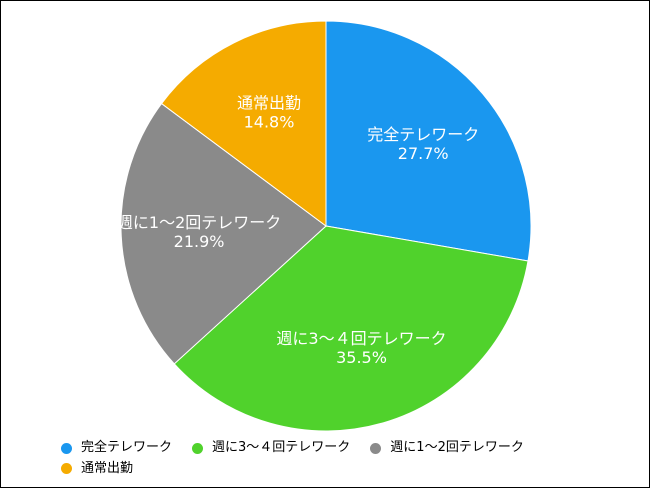 This screenshot has width=650, height=488. Describe the element at coordinates (269, 102) in the screenshot. I see `slice-label-3: 通常出勤` at that location.